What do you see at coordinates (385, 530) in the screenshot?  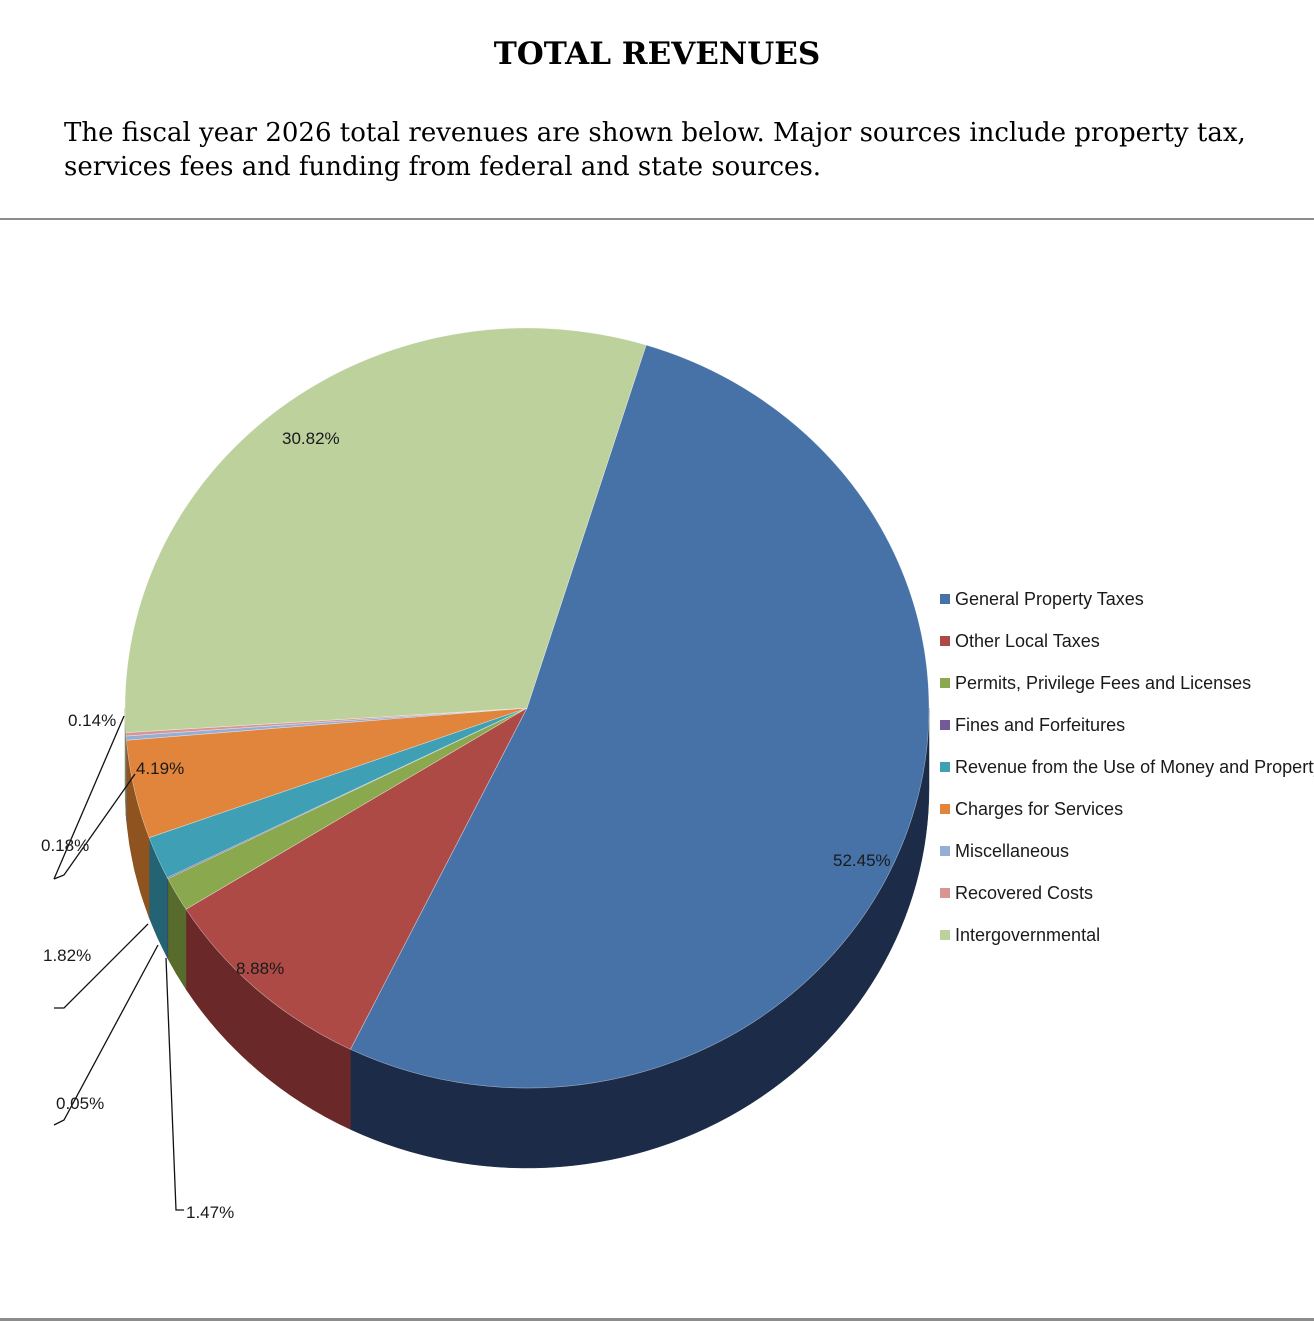 I see `slice-intergovernmental` at bounding box center [385, 530].